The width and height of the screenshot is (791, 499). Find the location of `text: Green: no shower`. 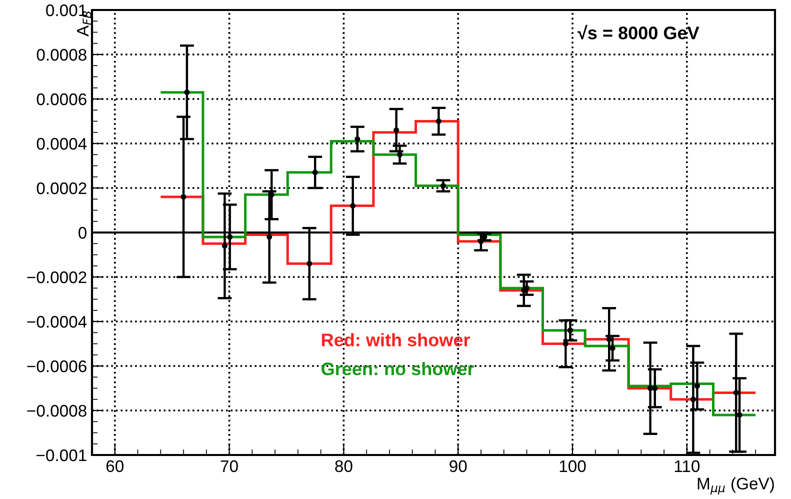

text: Green: no shower is located at coordinates (398, 369).